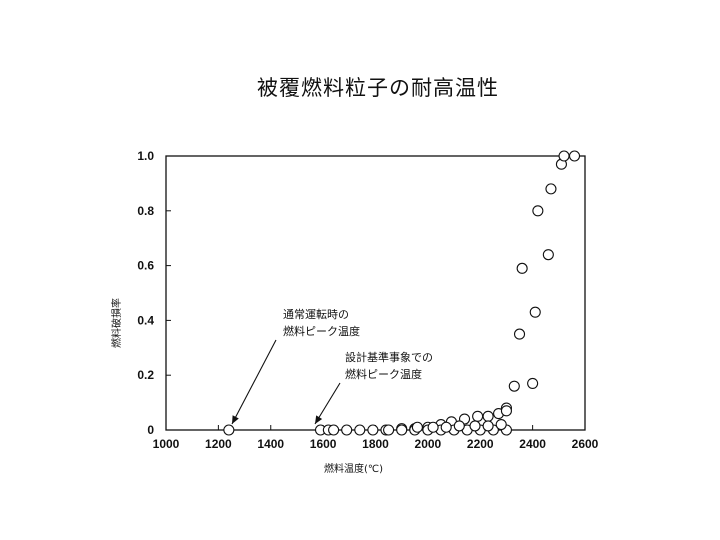 This screenshot has width=720, height=540. What do you see at coordinates (145, 375) in the screenshot?
I see `y-tick-label: 0.2` at bounding box center [145, 375].